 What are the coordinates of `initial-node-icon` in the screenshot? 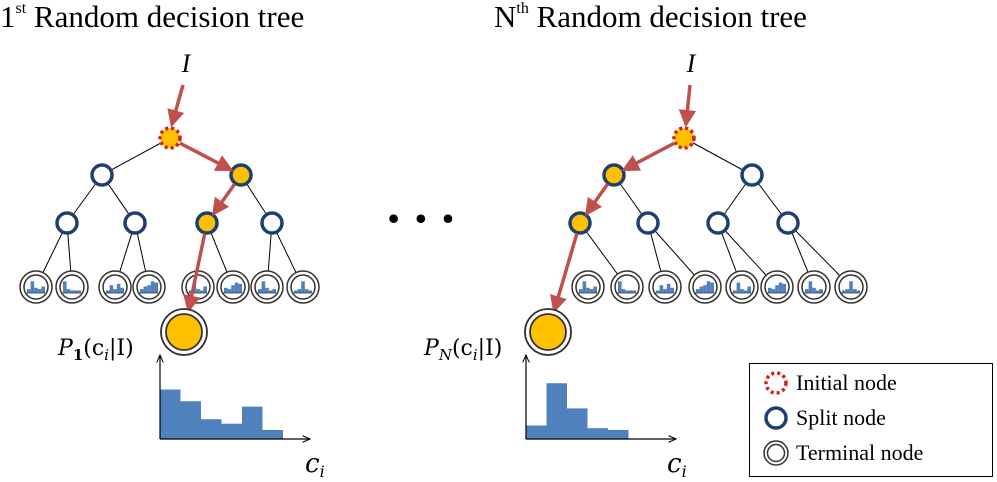 It's located at (776, 383).